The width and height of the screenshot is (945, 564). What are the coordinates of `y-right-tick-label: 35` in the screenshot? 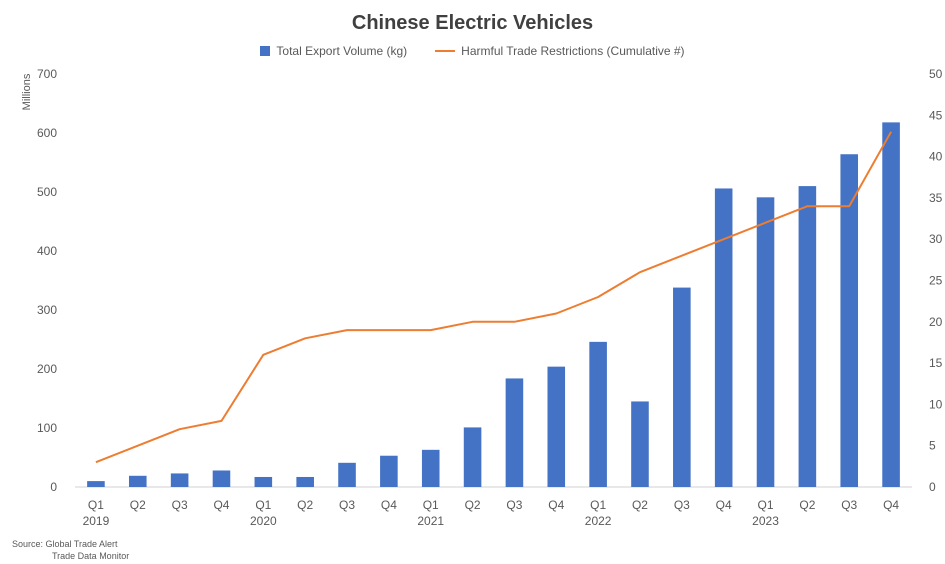 It's located at (936, 198).